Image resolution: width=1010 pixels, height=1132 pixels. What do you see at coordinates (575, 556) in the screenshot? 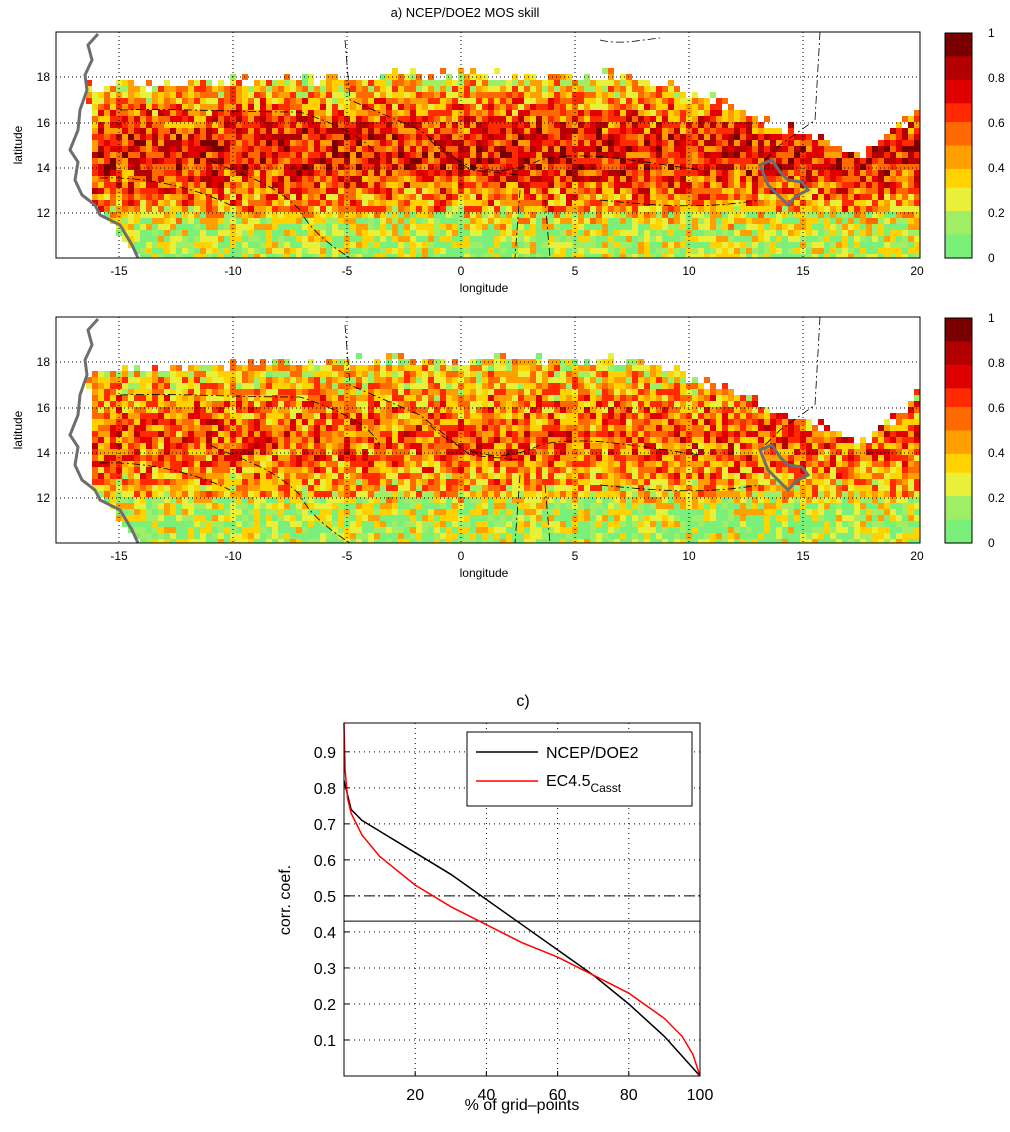
I see `map-b-xtick: 5` at bounding box center [575, 556].